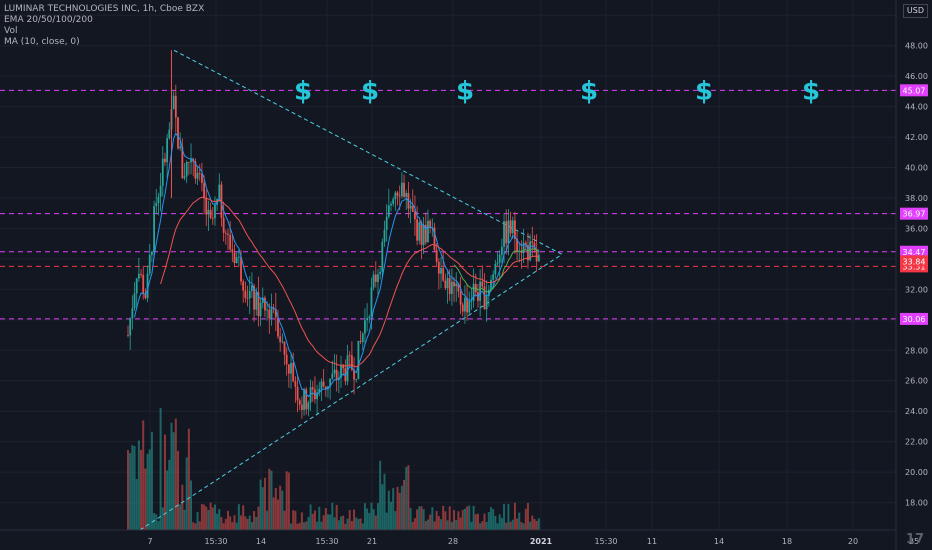 The width and height of the screenshot is (932, 550). What do you see at coordinates (459, 537) in the screenshot?
I see `time-axis: 7 15:30 14 15:30 21 28 2021 15:30 11 14 18 20 25` at bounding box center [459, 537].